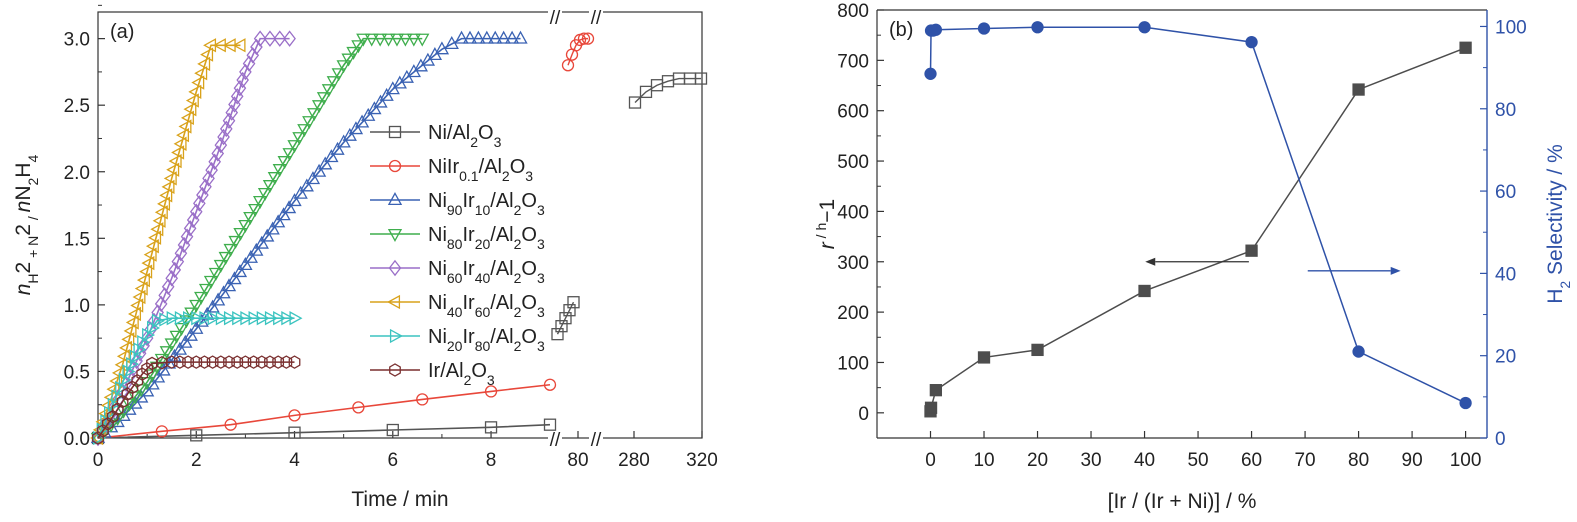 This screenshot has height=522, width=1577. What do you see at coordinates (596, 440) in the screenshot?
I see `break-mark-bottom-1: //` at bounding box center [596, 440].